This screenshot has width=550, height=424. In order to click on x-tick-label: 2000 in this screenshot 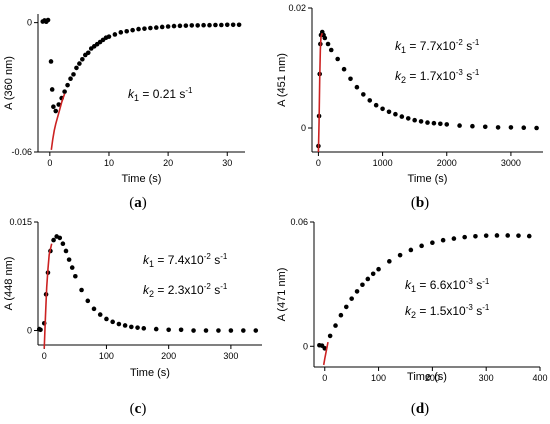, I will do `click(447, 163)`.